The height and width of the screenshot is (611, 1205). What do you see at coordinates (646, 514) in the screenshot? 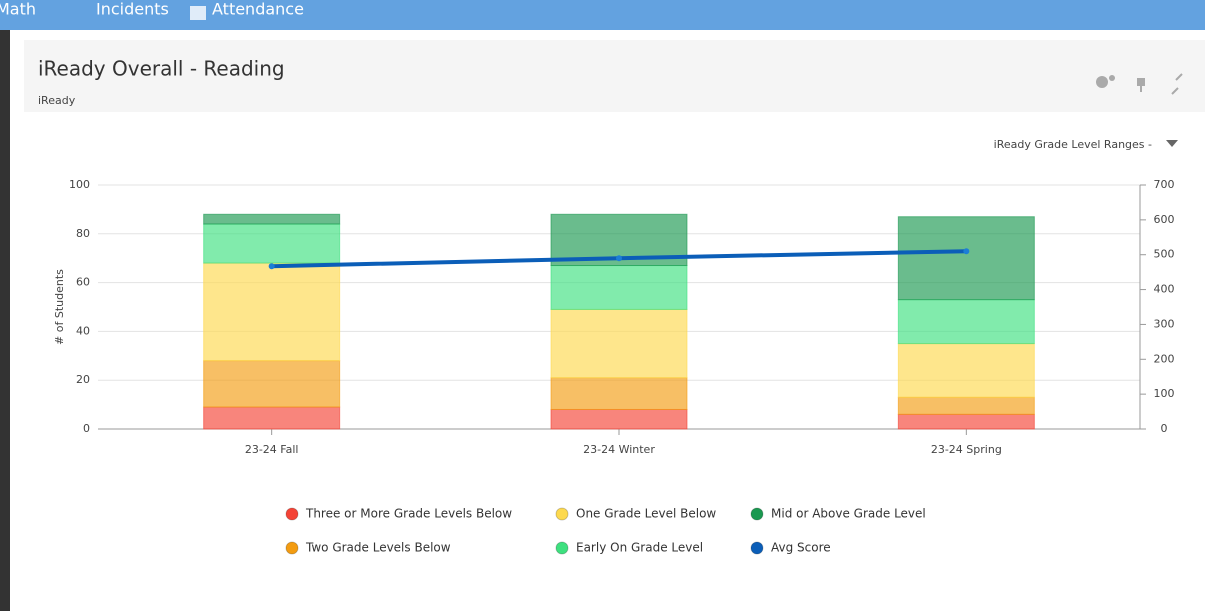
I see `legend-label: One Grade Level Below` at bounding box center [646, 514].